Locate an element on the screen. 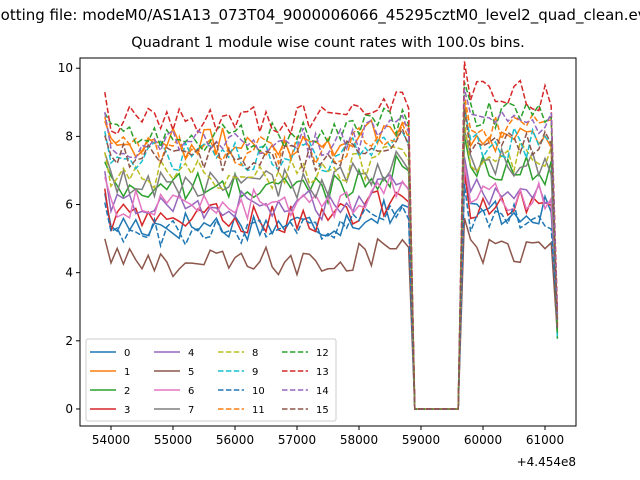  legend-label-15: 15 is located at coordinates (322, 410).